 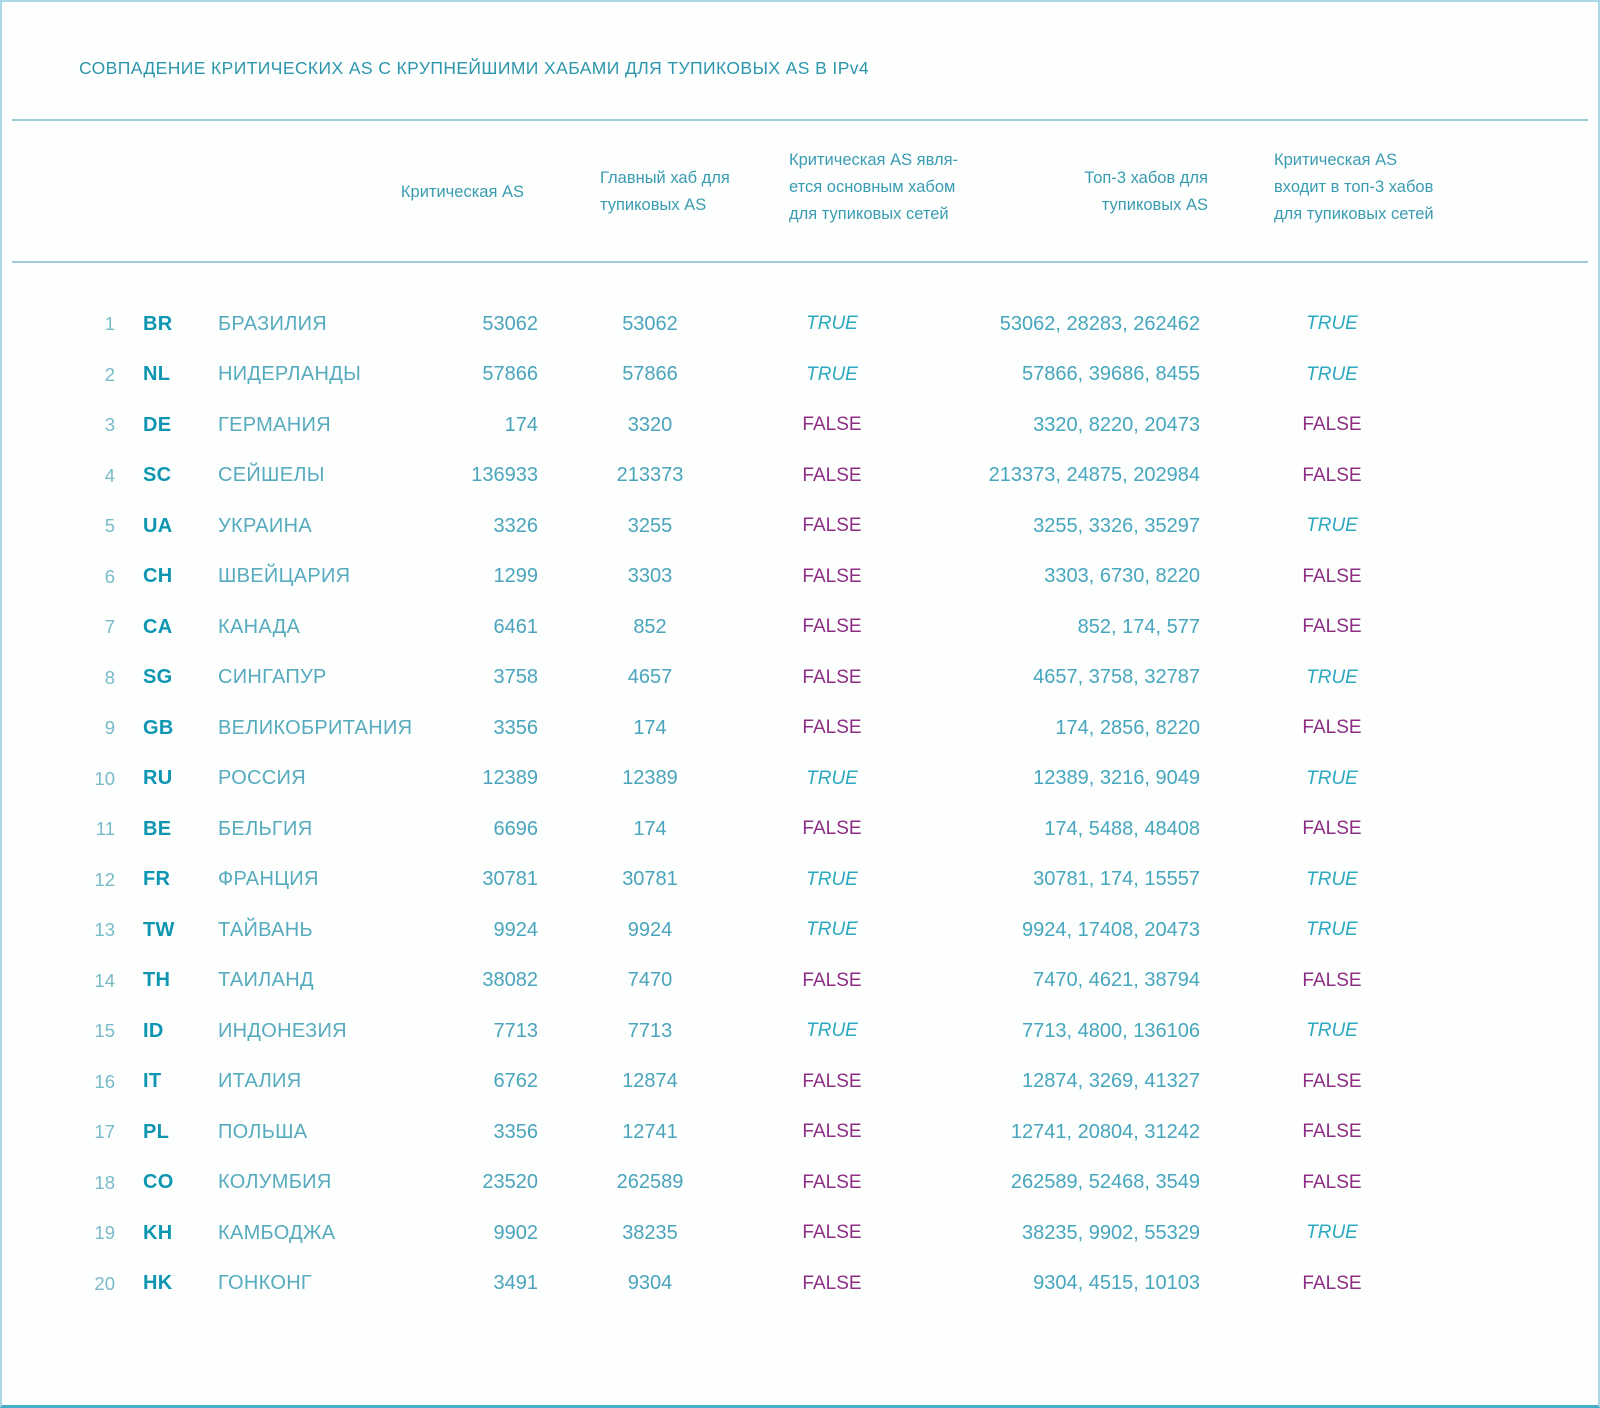 What do you see at coordinates (104, 879) in the screenshot?
I see `row-rank: 12` at bounding box center [104, 879].